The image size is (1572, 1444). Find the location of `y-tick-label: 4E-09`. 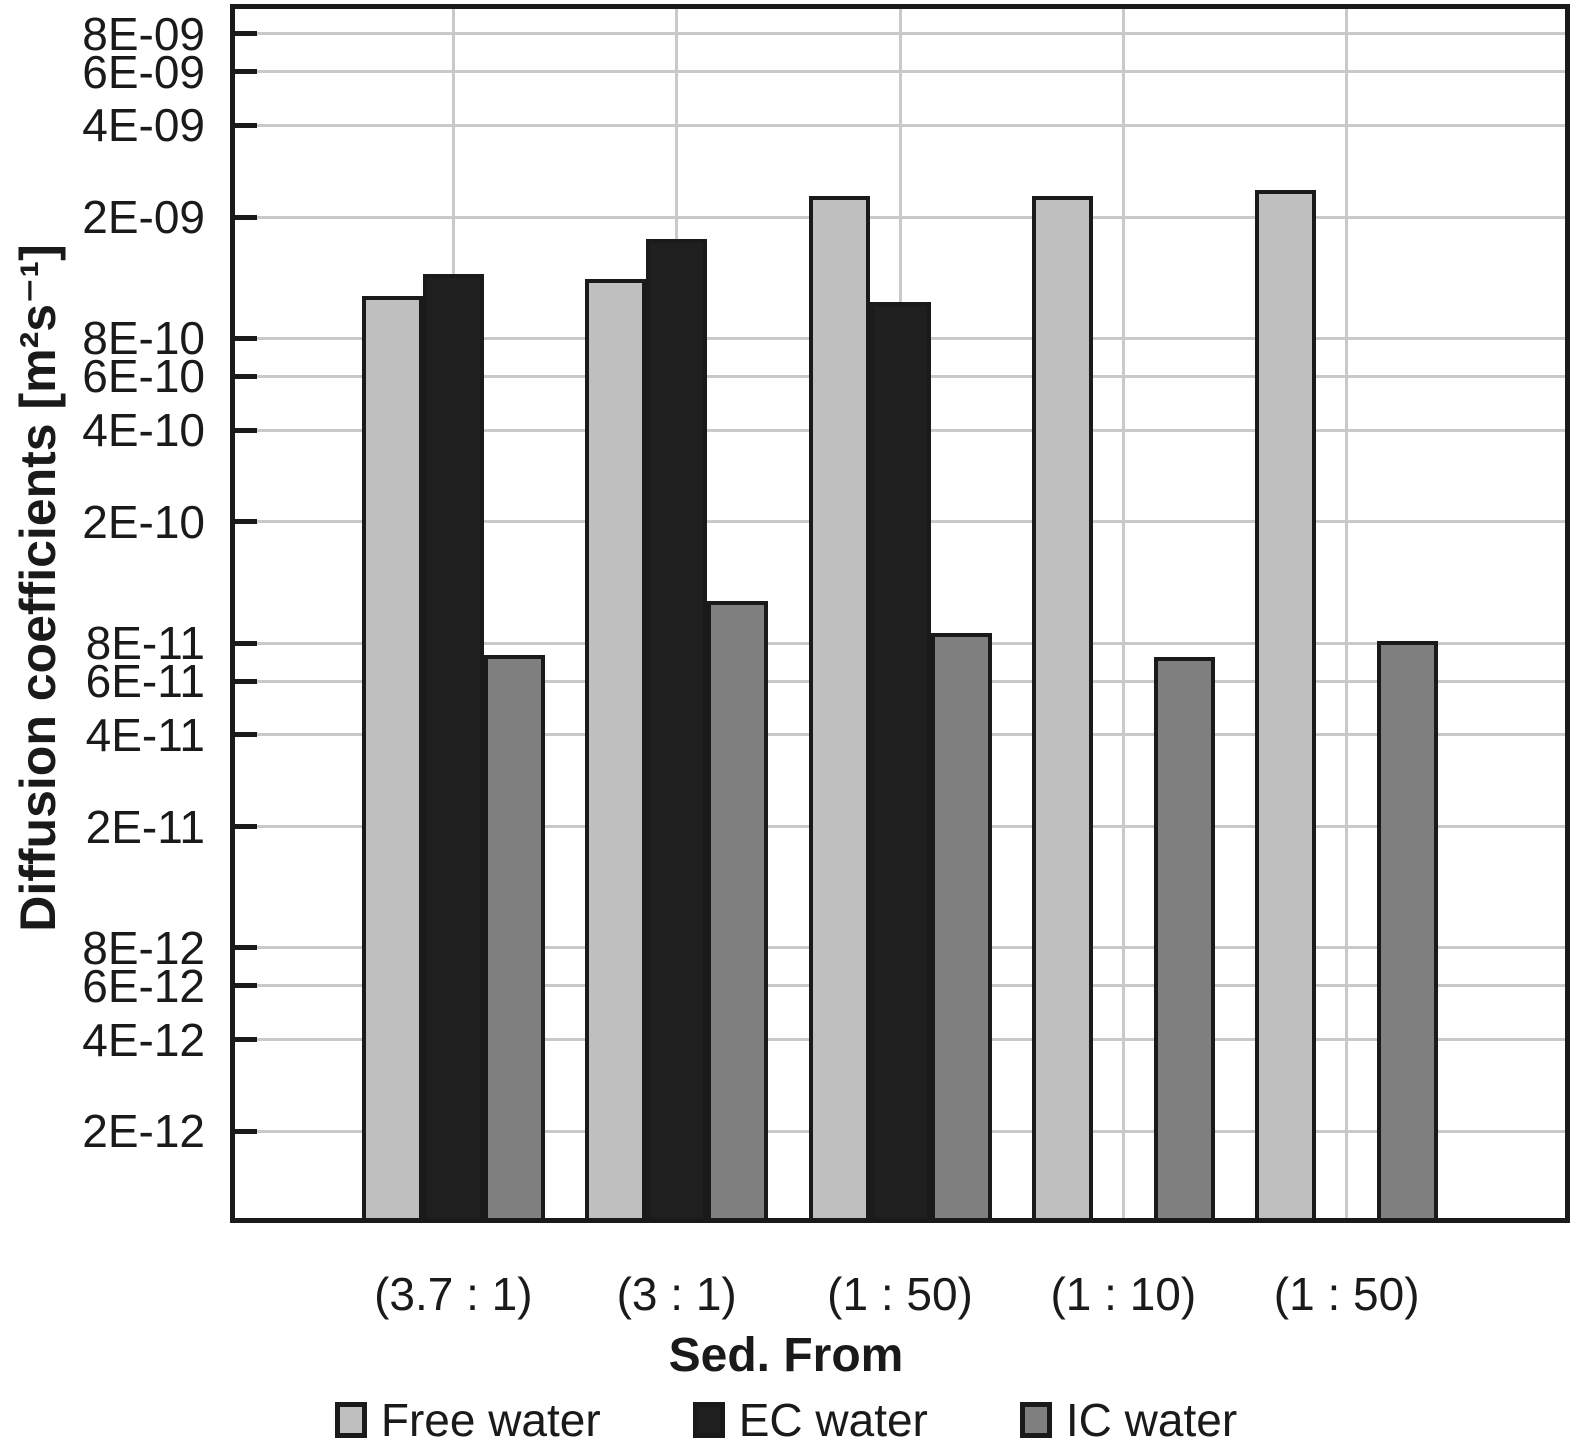

y-tick-label: 4E-09 is located at coordinates (143, 125).